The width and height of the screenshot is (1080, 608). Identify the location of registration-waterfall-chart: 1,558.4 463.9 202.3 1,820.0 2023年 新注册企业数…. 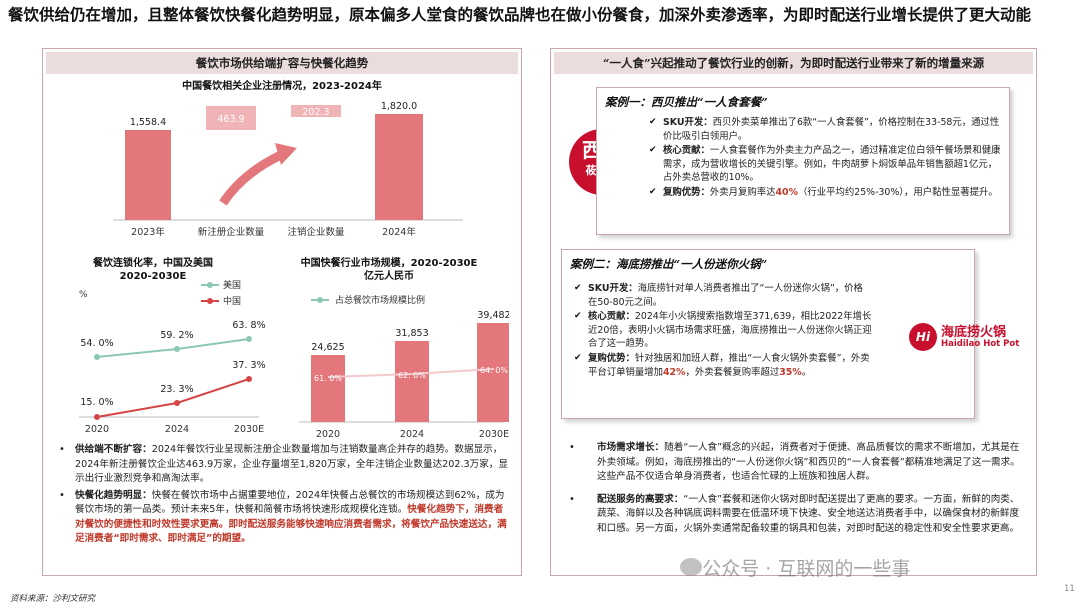
(288, 169).